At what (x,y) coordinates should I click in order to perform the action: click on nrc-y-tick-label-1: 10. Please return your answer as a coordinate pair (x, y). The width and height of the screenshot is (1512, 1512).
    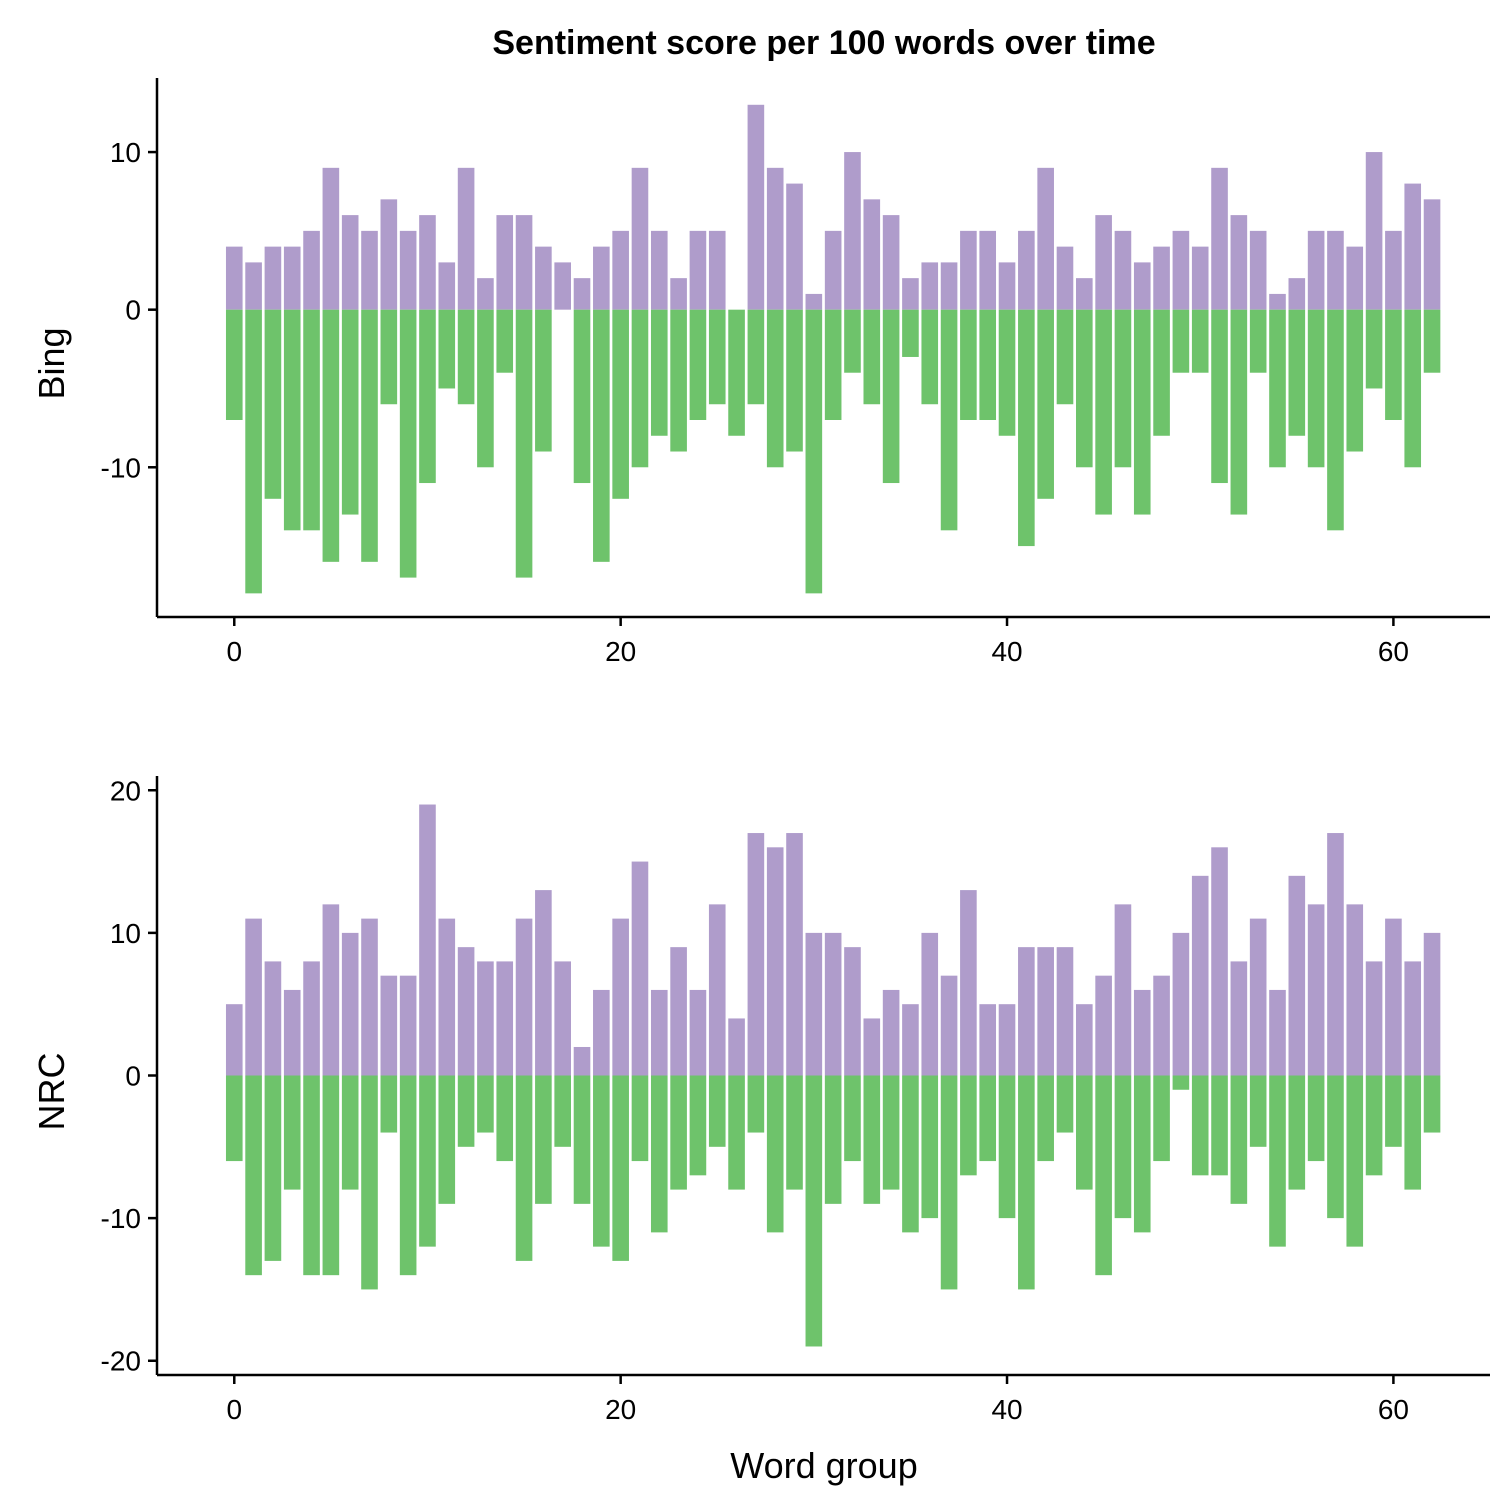
    Looking at the image, I should click on (125, 933).